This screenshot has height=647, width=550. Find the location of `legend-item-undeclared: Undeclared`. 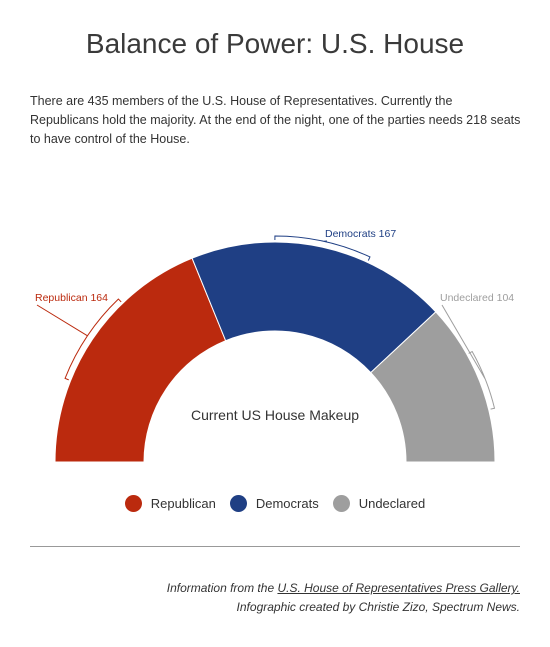

legend-item-undeclared: Undeclared is located at coordinates (379, 503).